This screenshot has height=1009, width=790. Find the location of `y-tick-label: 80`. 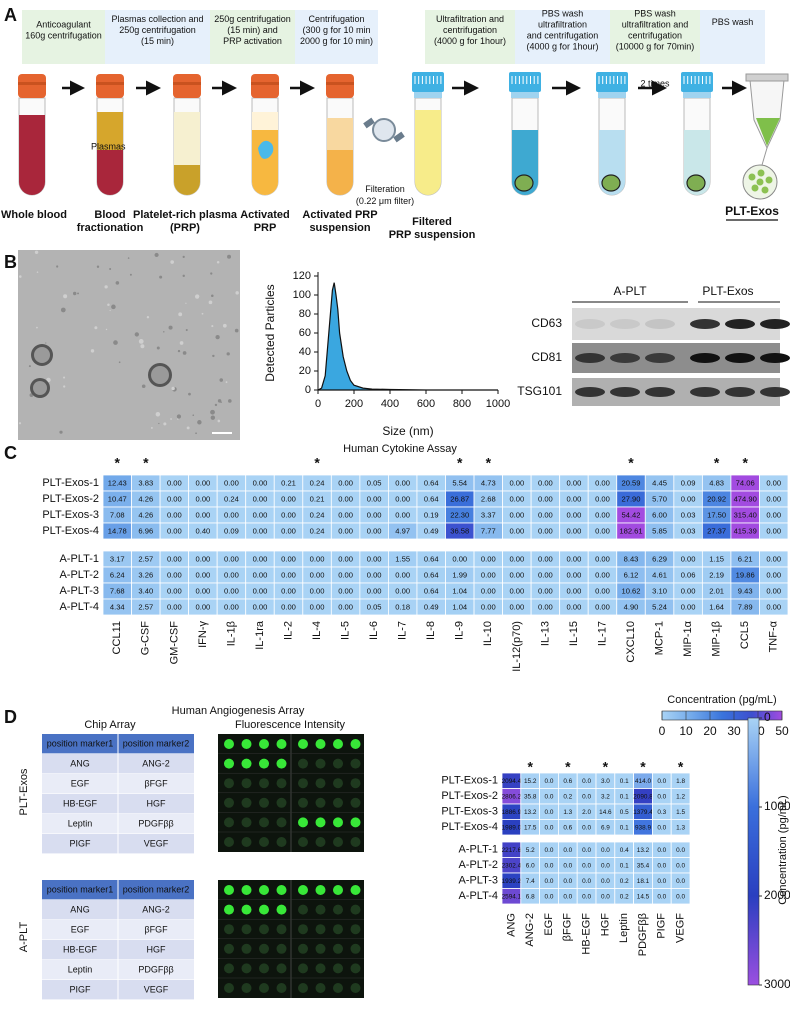

y-tick-label: 80 is located at coordinates (305, 314).